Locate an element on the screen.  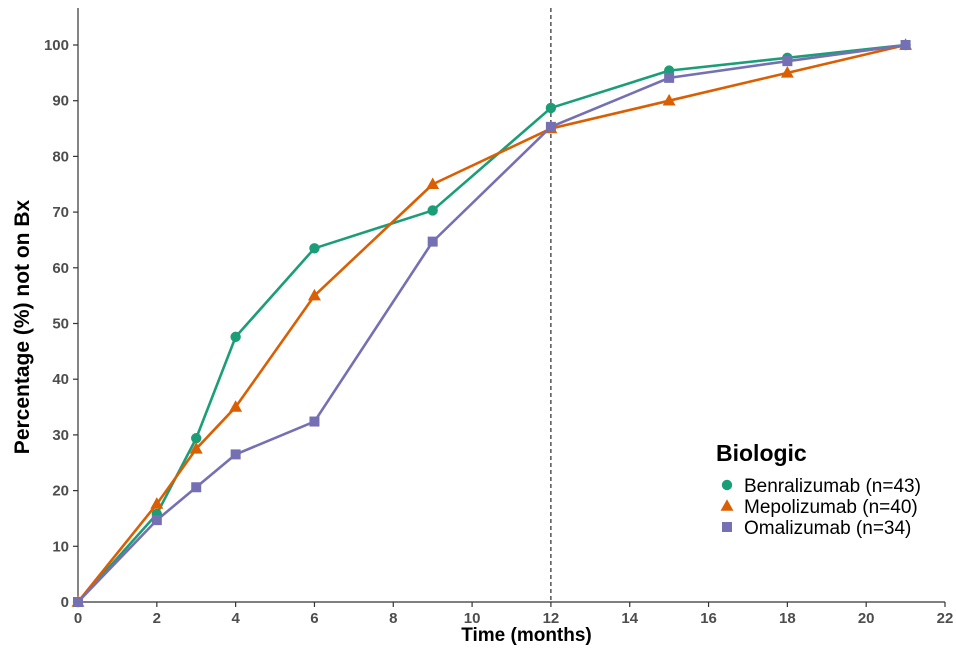
y-tick-label: 40 is located at coordinates (60, 379).